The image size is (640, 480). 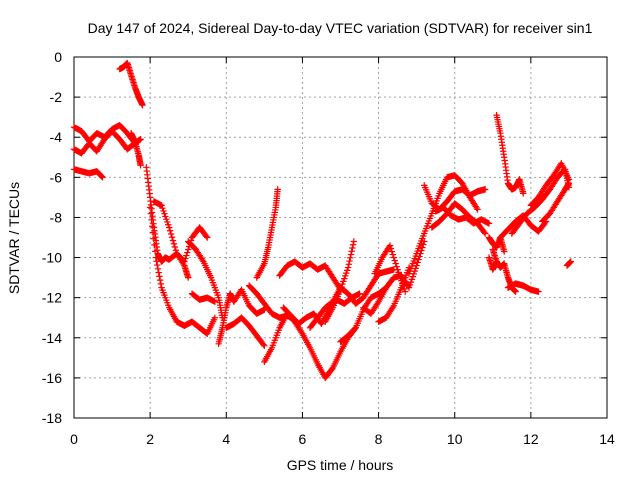 What do you see at coordinates (56, 97) in the screenshot?
I see `y-tick-label: -2` at bounding box center [56, 97].